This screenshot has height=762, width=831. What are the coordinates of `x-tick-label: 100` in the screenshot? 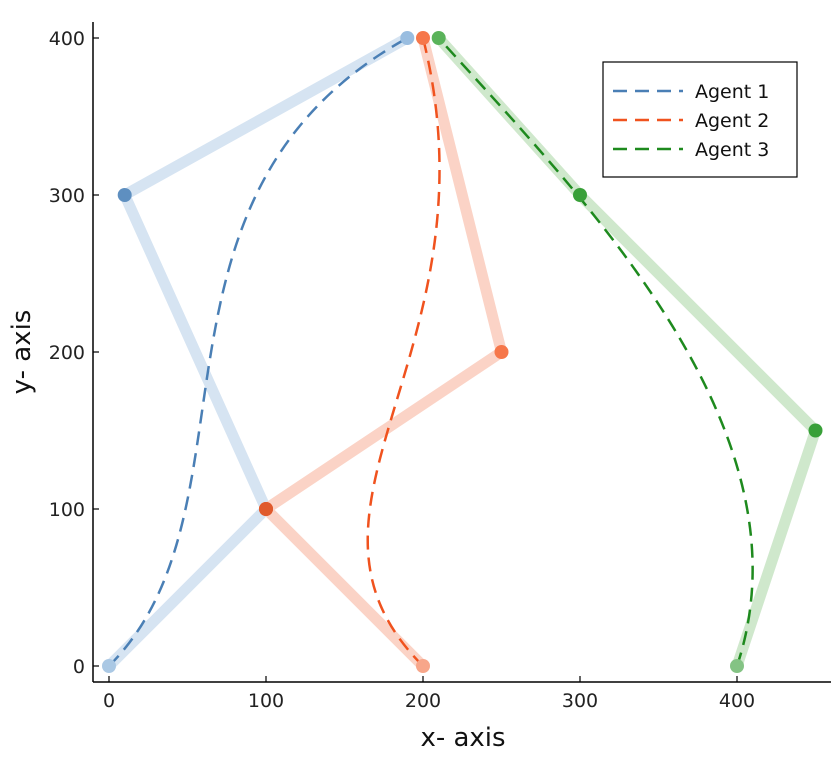 It's located at (266, 701).